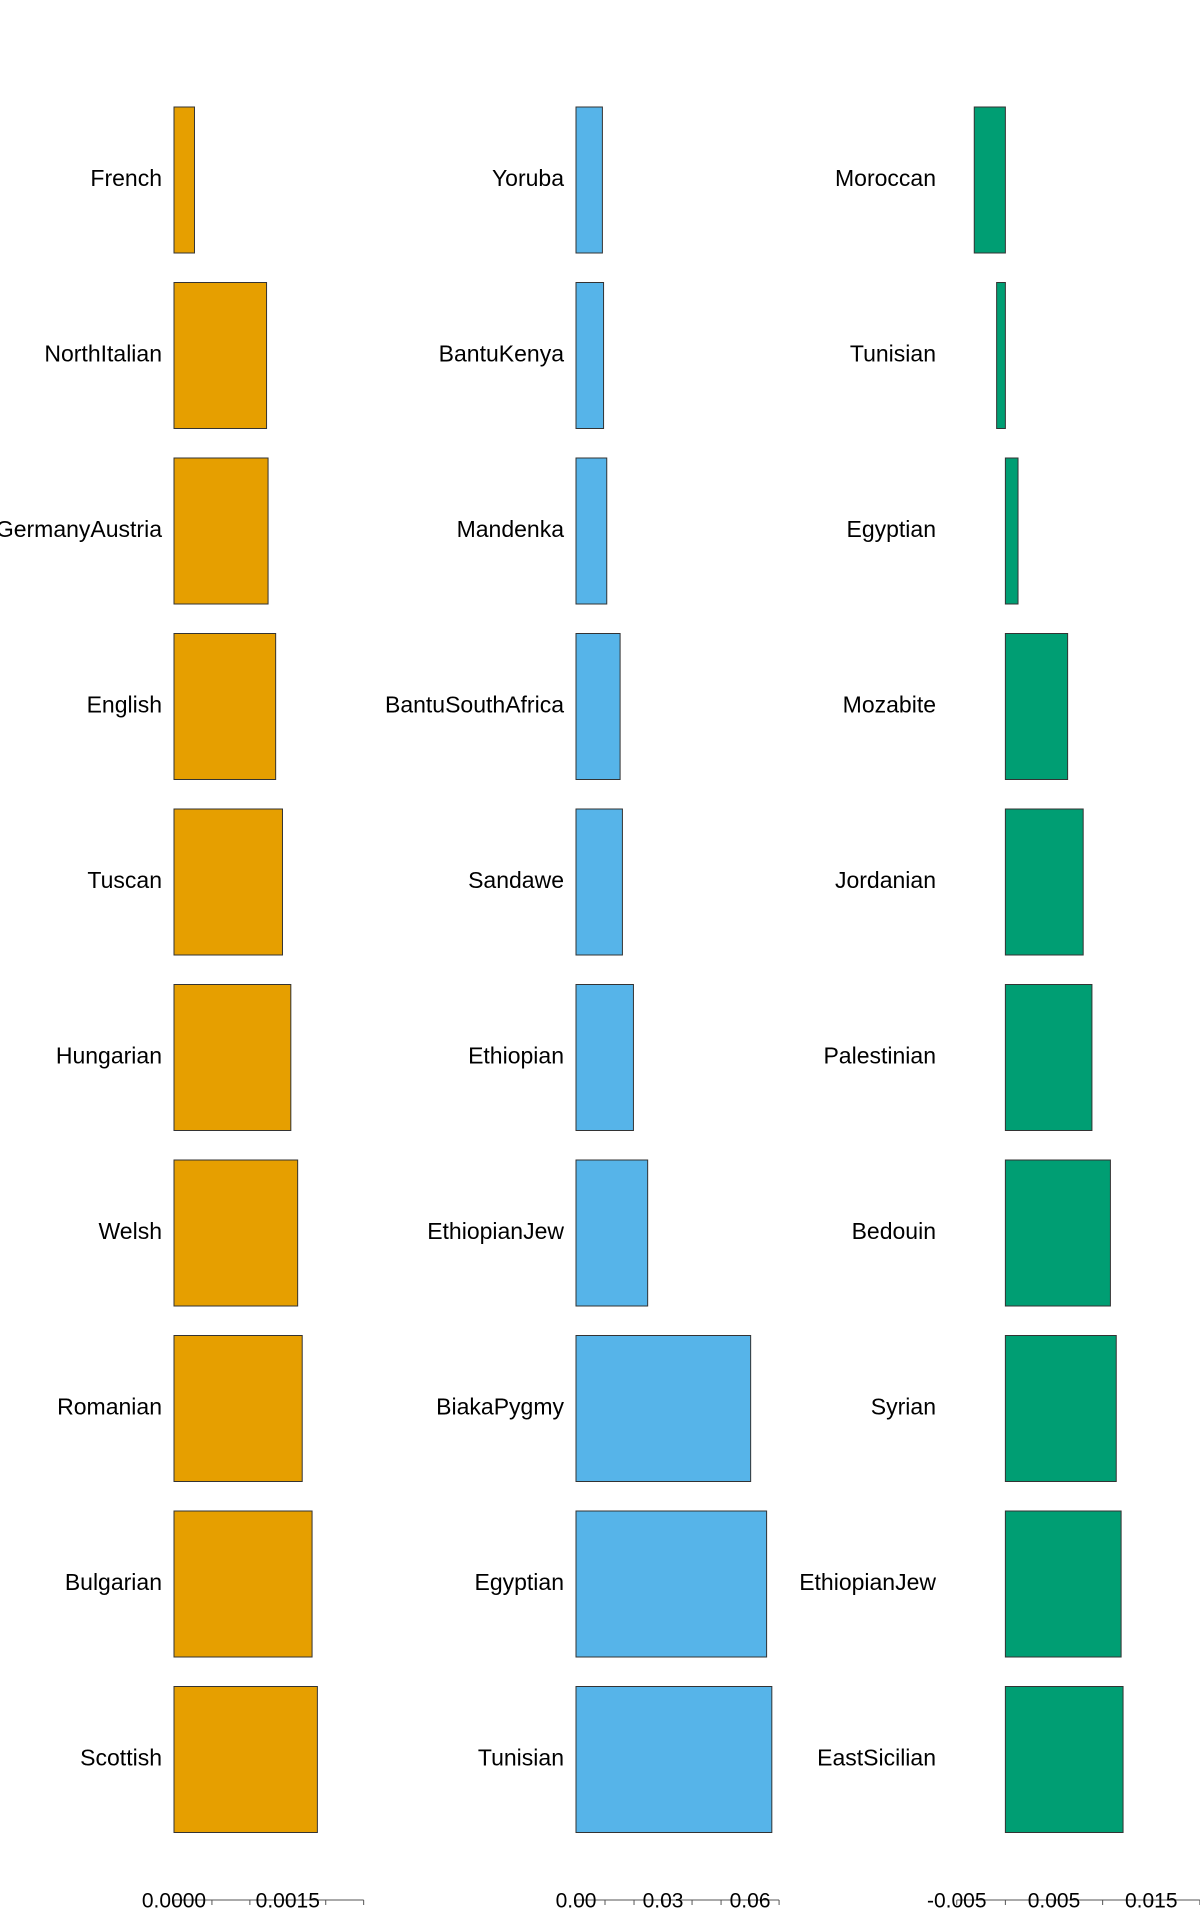  What do you see at coordinates (885, 178) in the screenshot?
I see `category-label: Moroccan` at bounding box center [885, 178].